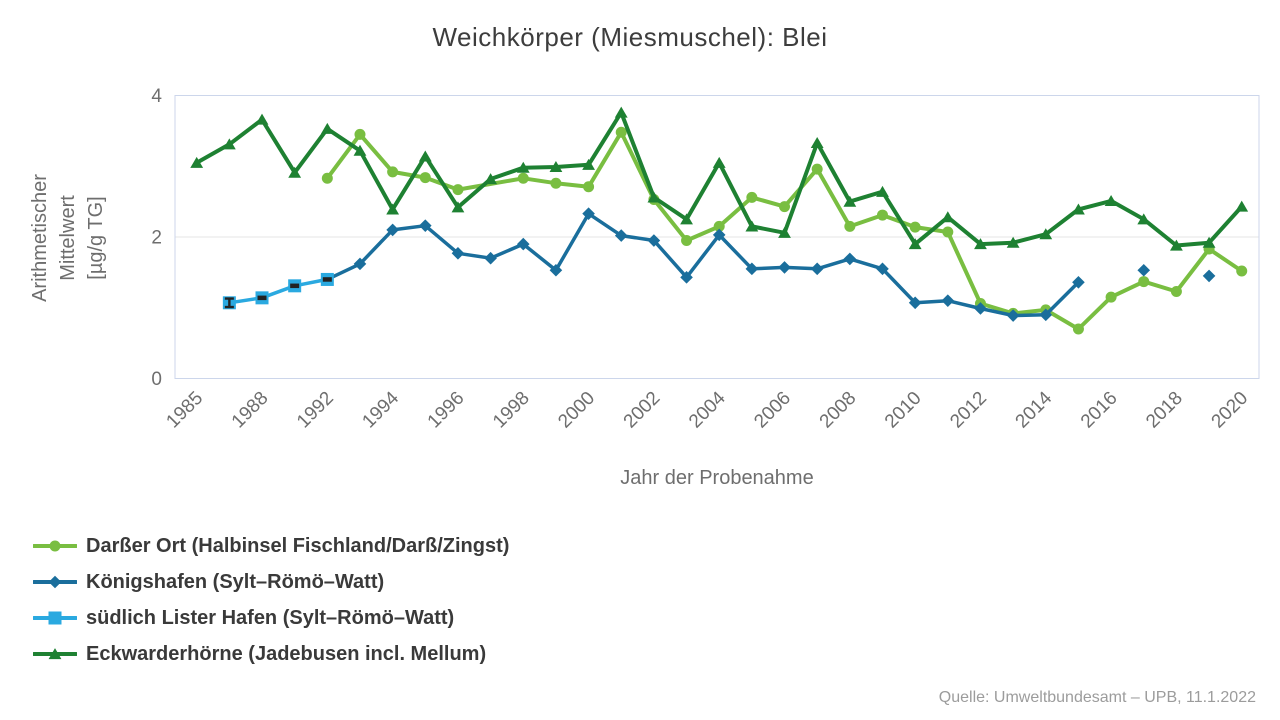 This screenshot has width=1280, height=720. Describe the element at coordinates (903, 410) in the screenshot. I see `x-axis-tick: 2010` at that location.